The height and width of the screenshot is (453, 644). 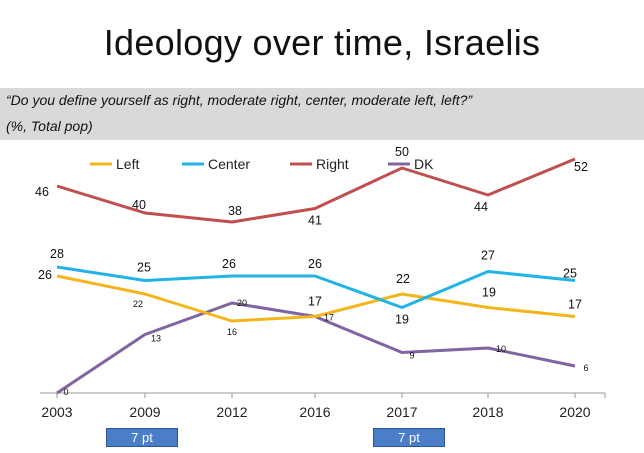 What do you see at coordinates (142, 437) in the screenshot?
I see `badge-2009: 7 pt` at bounding box center [142, 437].